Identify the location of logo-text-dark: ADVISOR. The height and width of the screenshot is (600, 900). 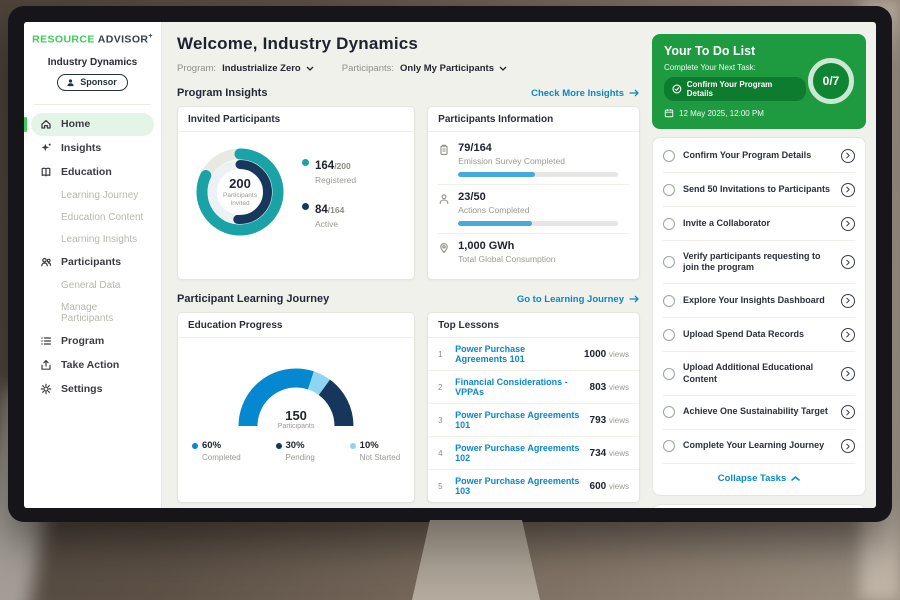
(123, 39).